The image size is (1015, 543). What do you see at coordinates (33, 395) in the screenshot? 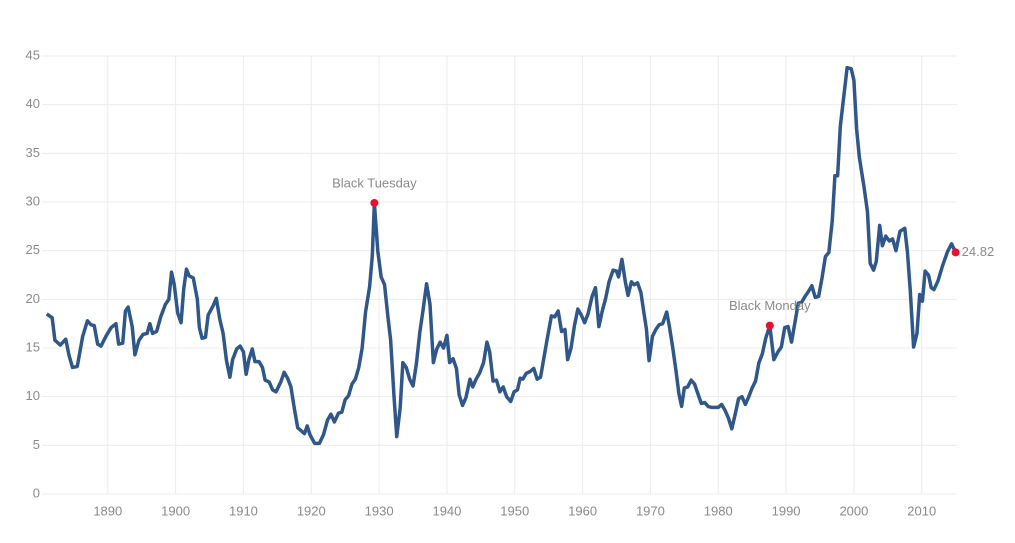
I see `y-tick-label: 10` at bounding box center [33, 395].